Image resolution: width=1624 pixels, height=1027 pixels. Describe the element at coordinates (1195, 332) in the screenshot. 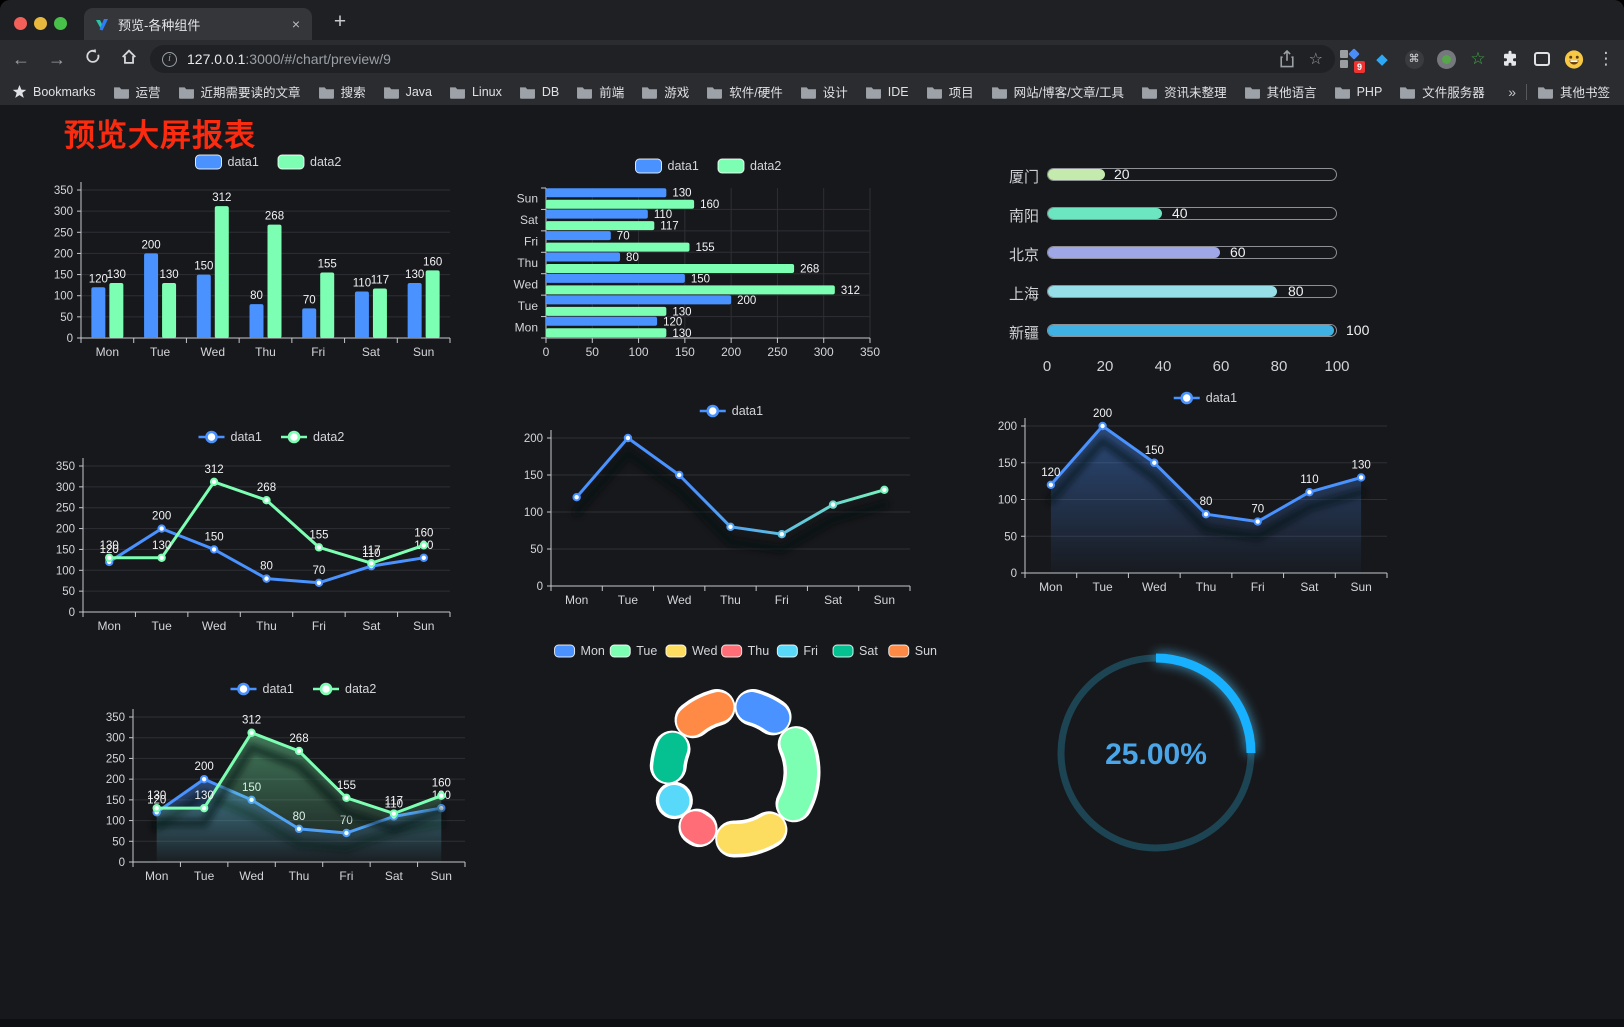

I see `progress-row-新疆: 新疆 100` at that location.